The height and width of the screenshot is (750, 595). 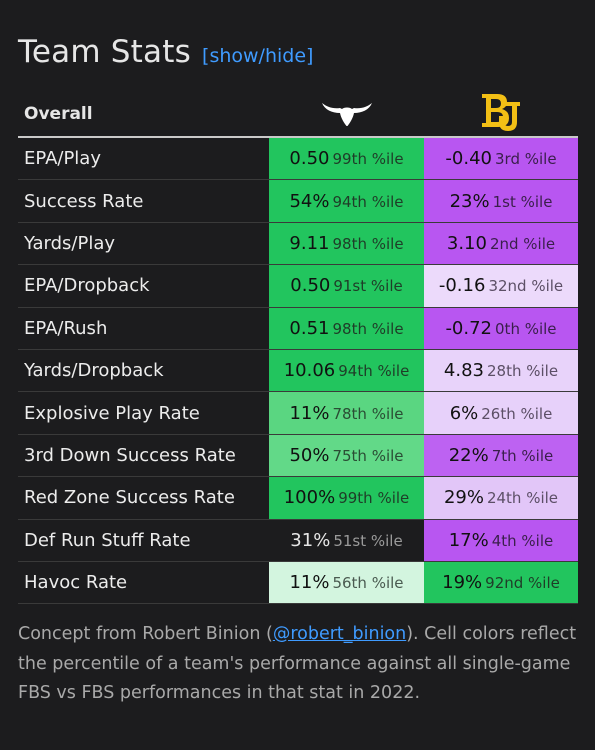 What do you see at coordinates (462, 583) in the screenshot?
I see `stat-value: 19%` at bounding box center [462, 583].